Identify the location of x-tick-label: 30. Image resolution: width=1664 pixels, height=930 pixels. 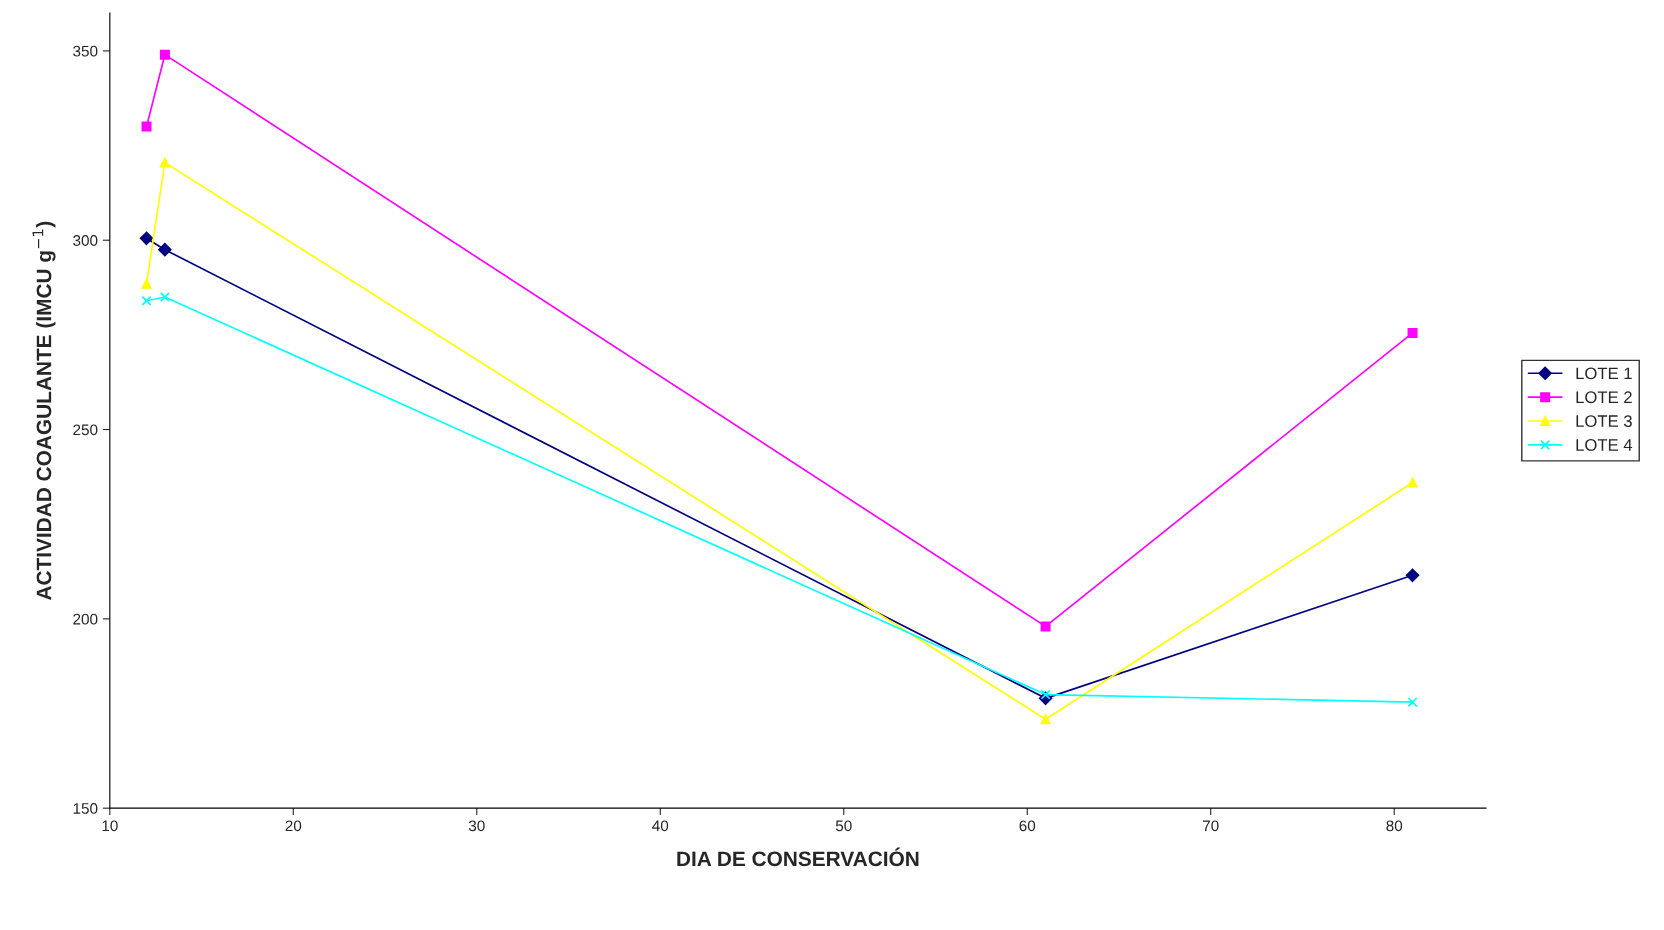
(476, 826).